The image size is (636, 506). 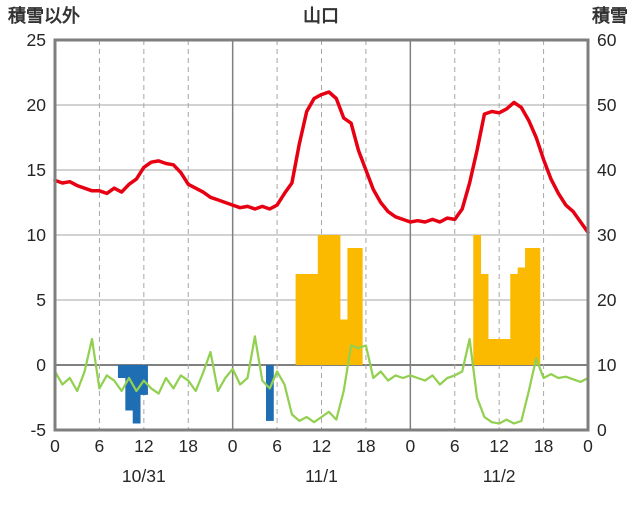 What do you see at coordinates (41, 300) in the screenshot?
I see `left-tick-label: 5` at bounding box center [41, 300].